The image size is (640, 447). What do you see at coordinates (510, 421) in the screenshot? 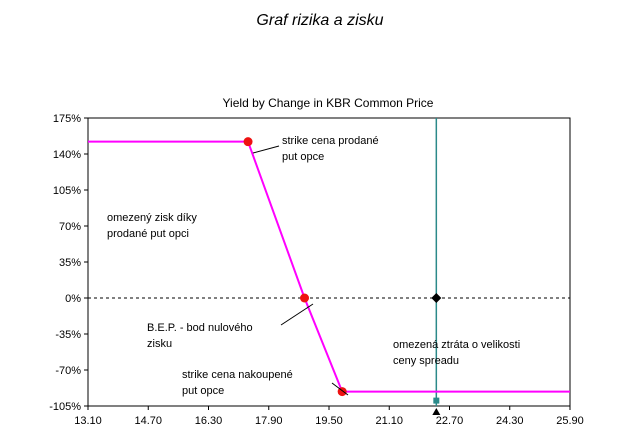
I see `x-tick-label: 24.30` at bounding box center [510, 421].